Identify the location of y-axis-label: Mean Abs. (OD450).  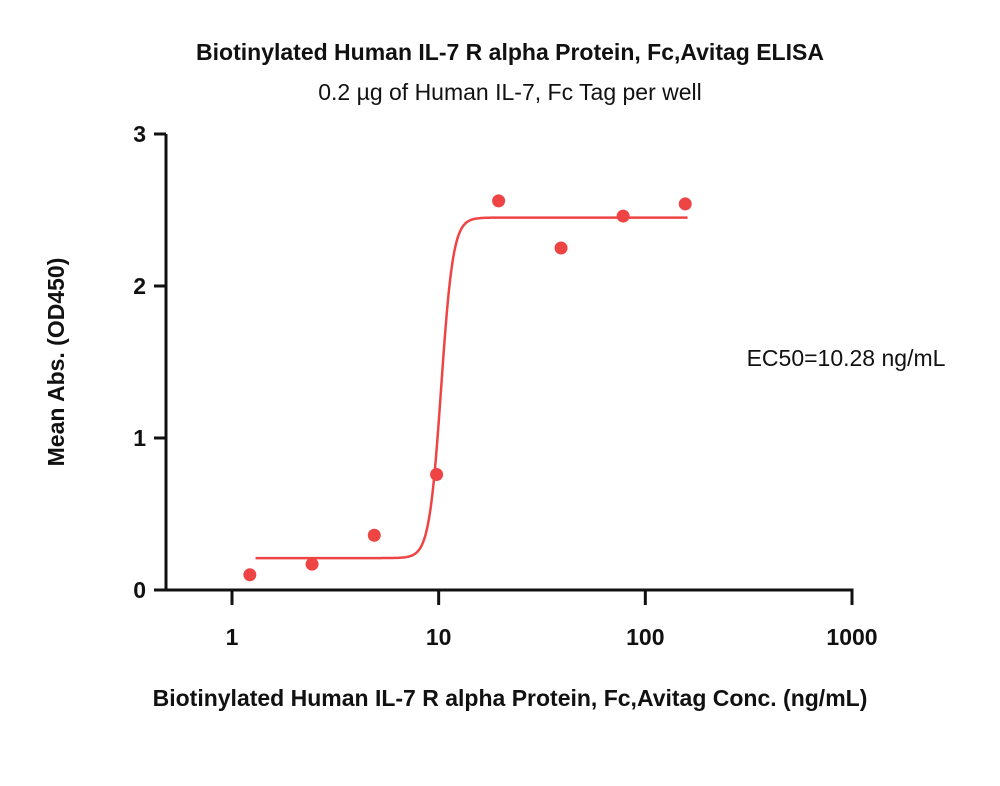
(56, 362).